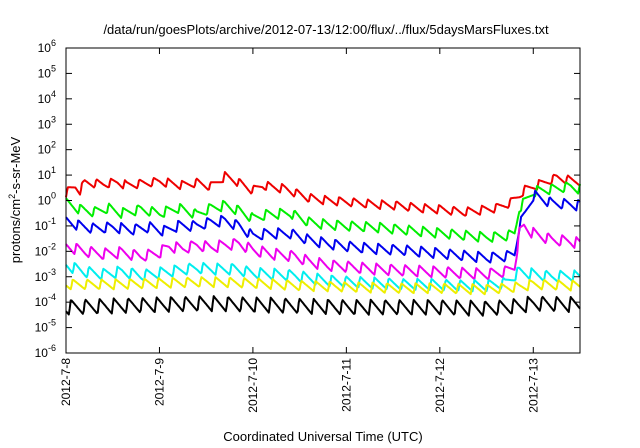  Describe the element at coordinates (346, 385) in the screenshot. I see `x-tick-label: 2012-7-11` at that location.